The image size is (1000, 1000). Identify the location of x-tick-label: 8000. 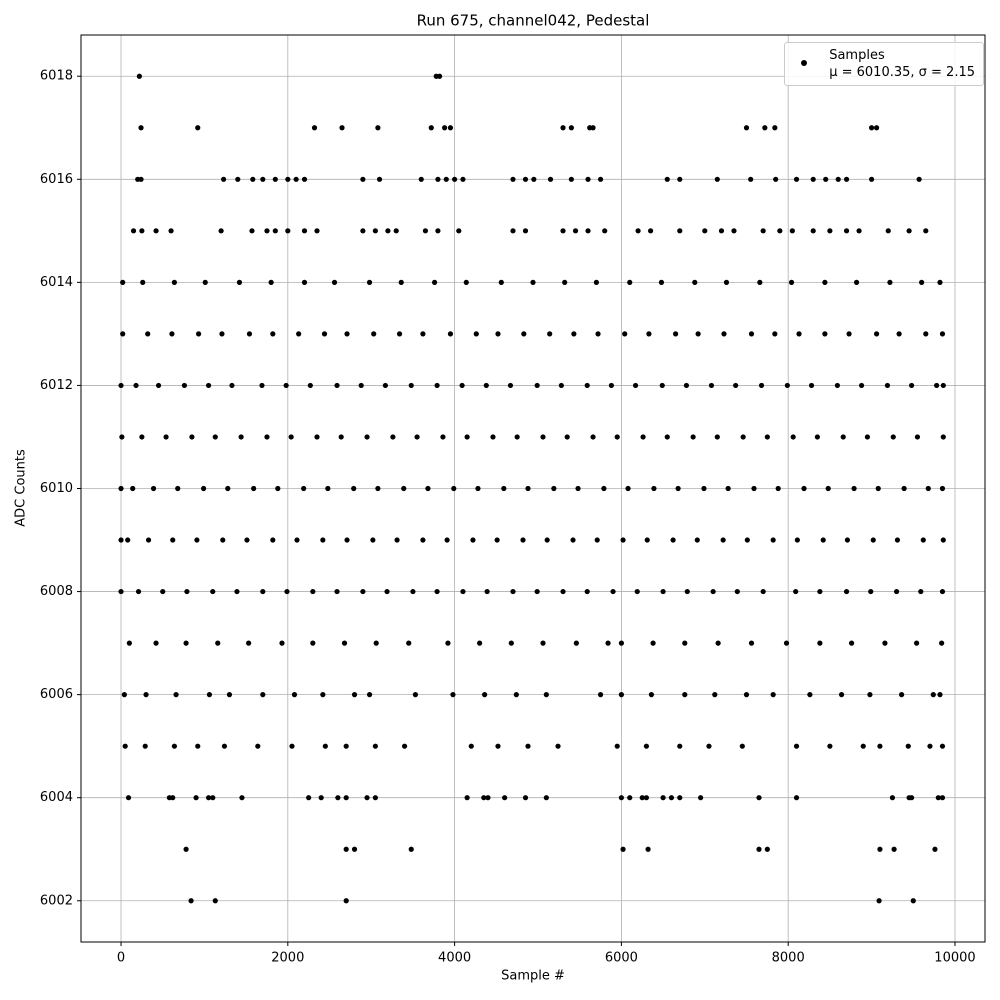
(788, 958).